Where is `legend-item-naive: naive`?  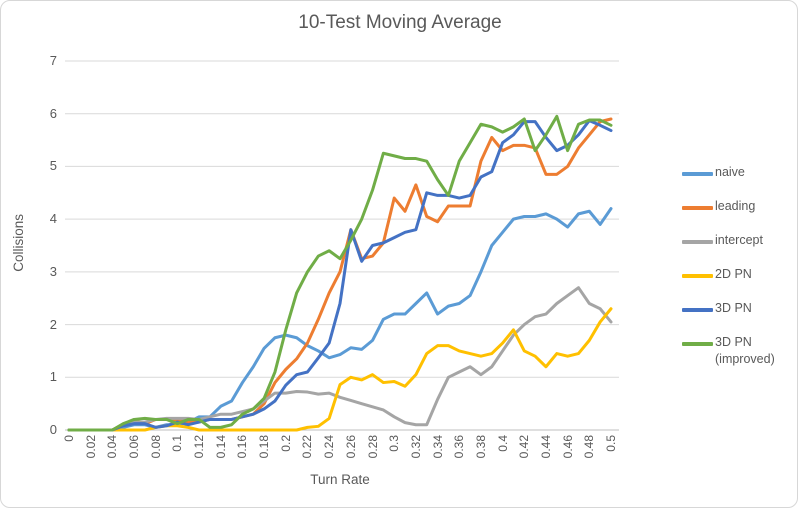
legend-item-naive: naive is located at coordinates (738, 174).